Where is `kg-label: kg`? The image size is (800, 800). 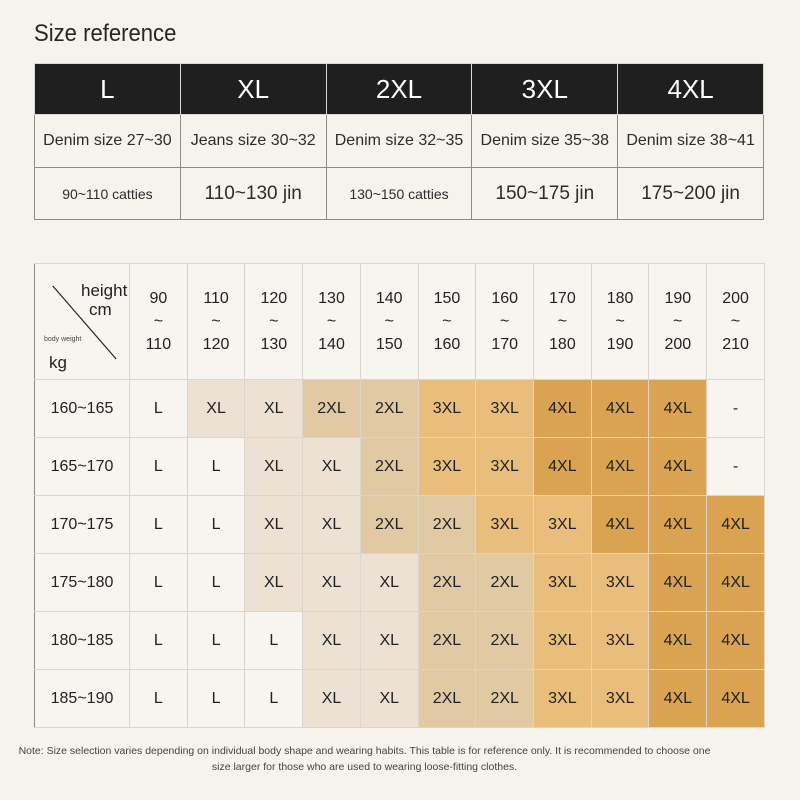 kg-label: kg is located at coordinates (58, 362).